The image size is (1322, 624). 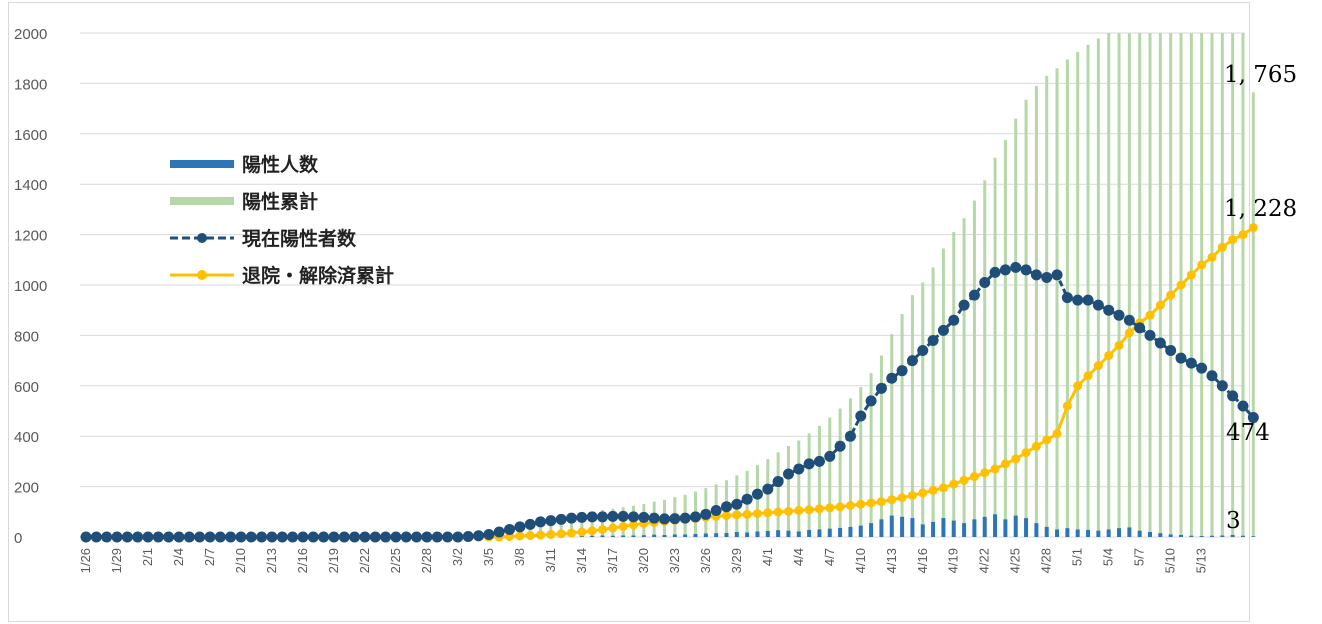 I want to click on x-tick-label: 3/20, so click(x=643, y=560).